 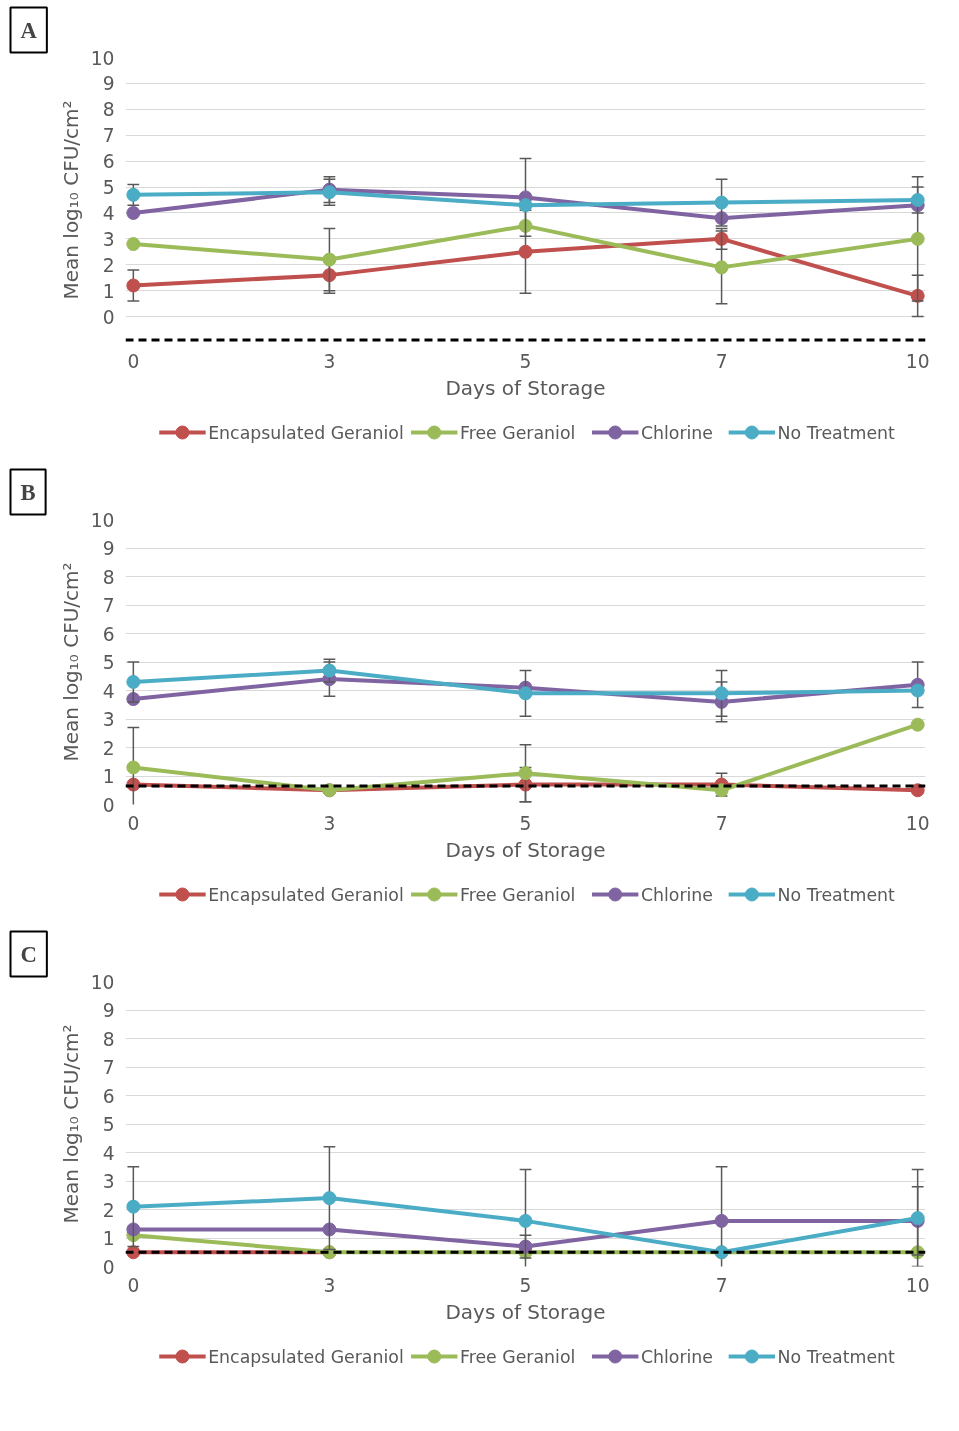 I want to click on chart-title: C, so click(x=28, y=954).